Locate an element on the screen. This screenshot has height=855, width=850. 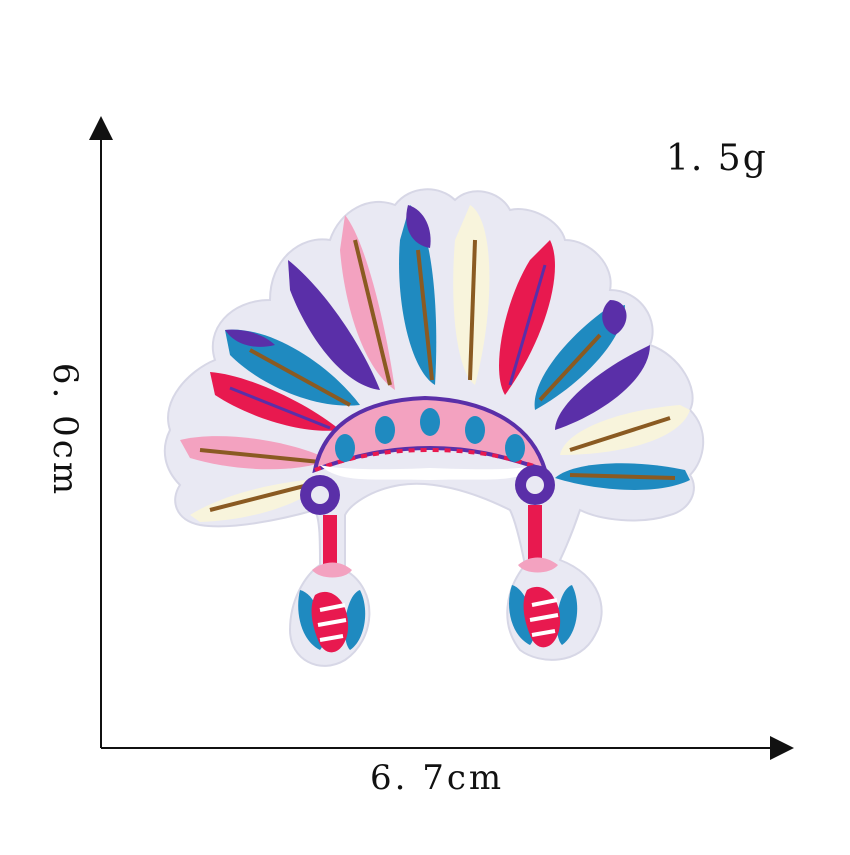
weight-label: 1. 5g is located at coordinates (717, 158).